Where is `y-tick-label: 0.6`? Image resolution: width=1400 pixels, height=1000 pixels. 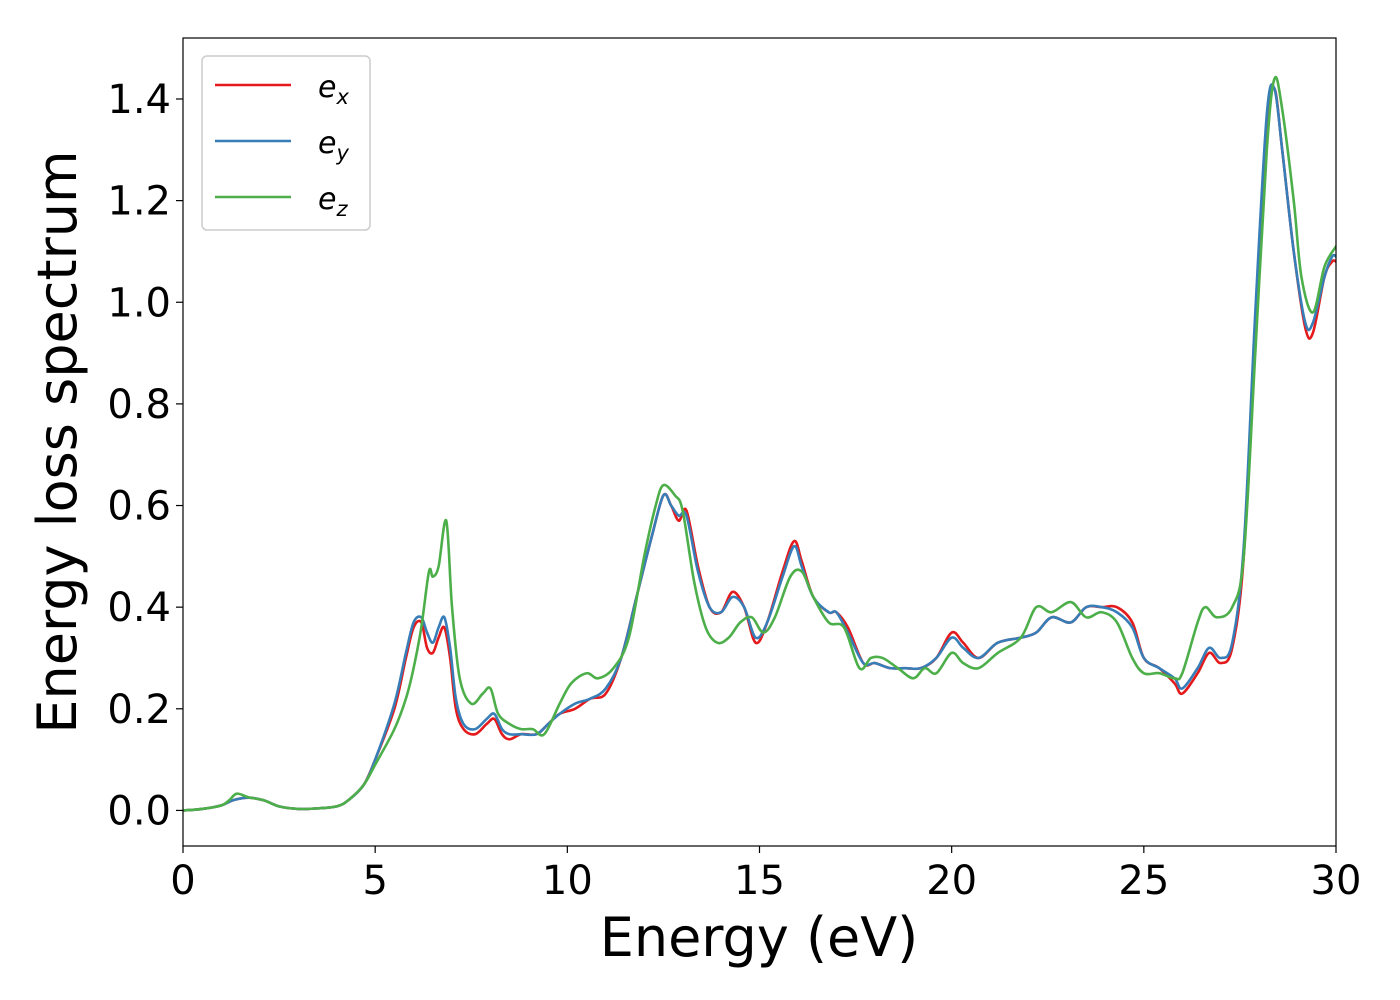
y-tick-label: 0.6 is located at coordinates (139, 507).